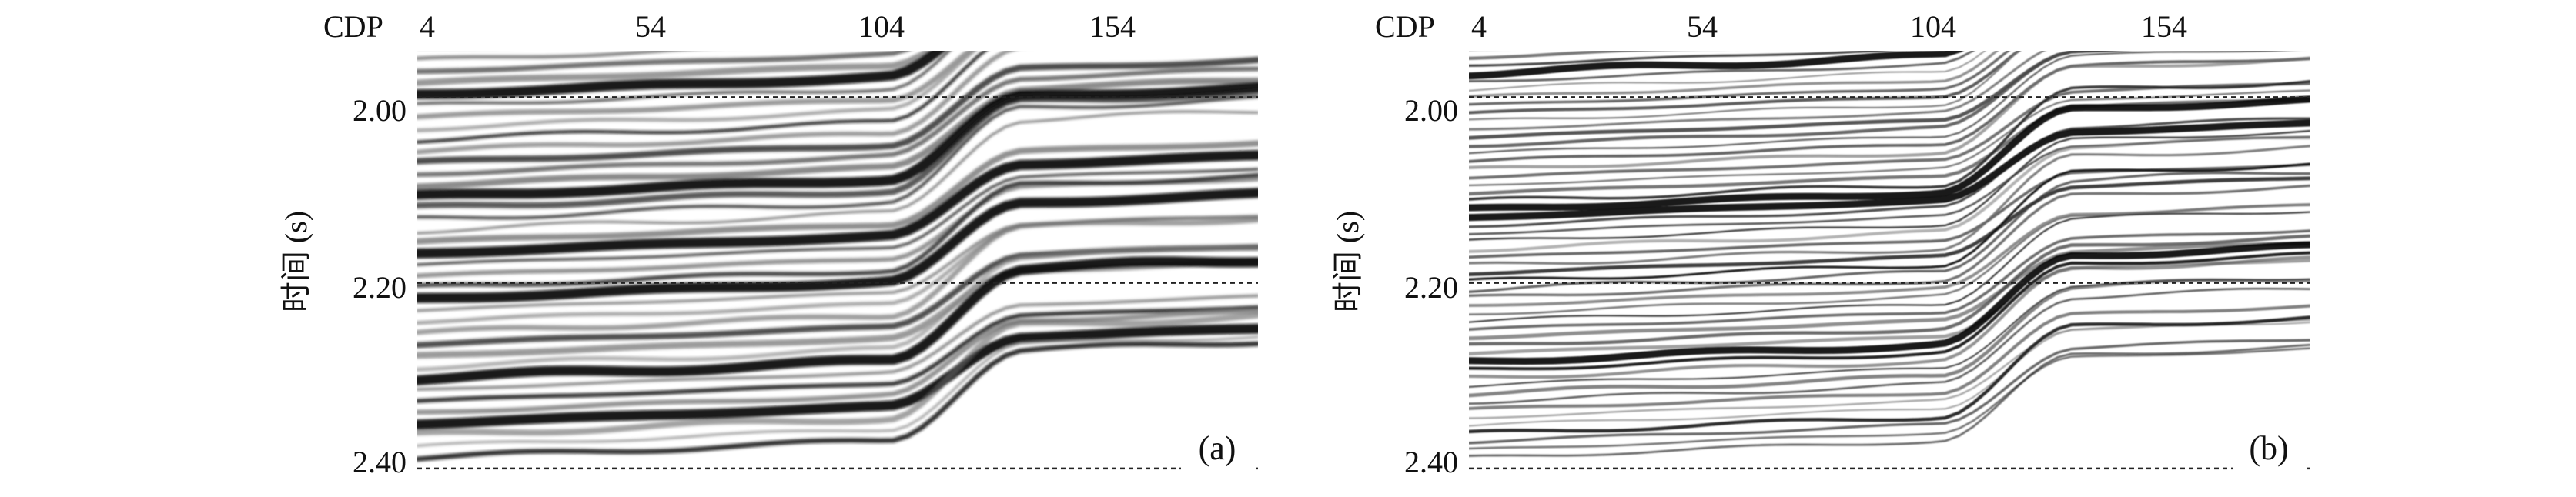 This screenshot has width=2576, height=497. Describe the element at coordinates (1431, 111) in the screenshot. I see `panel-b-y-tick: 2.00` at that location.